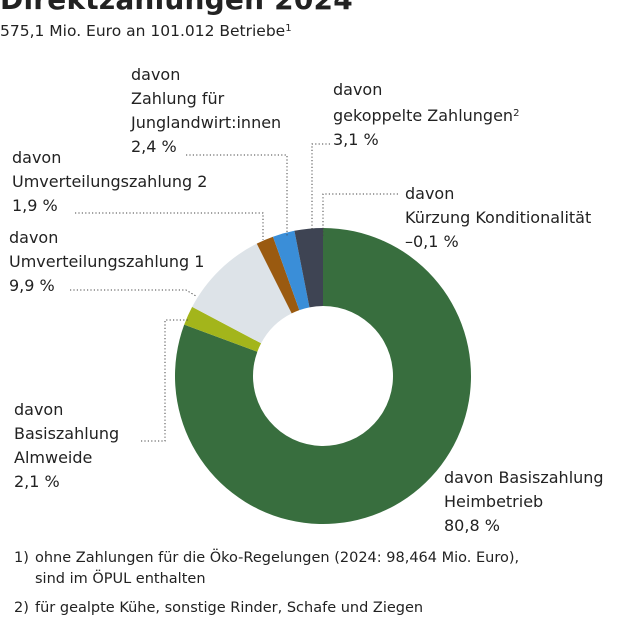 The height and width of the screenshot is (625, 625). I want to click on footnote-line: sind im ÖPUL enthalten, so click(120, 579).